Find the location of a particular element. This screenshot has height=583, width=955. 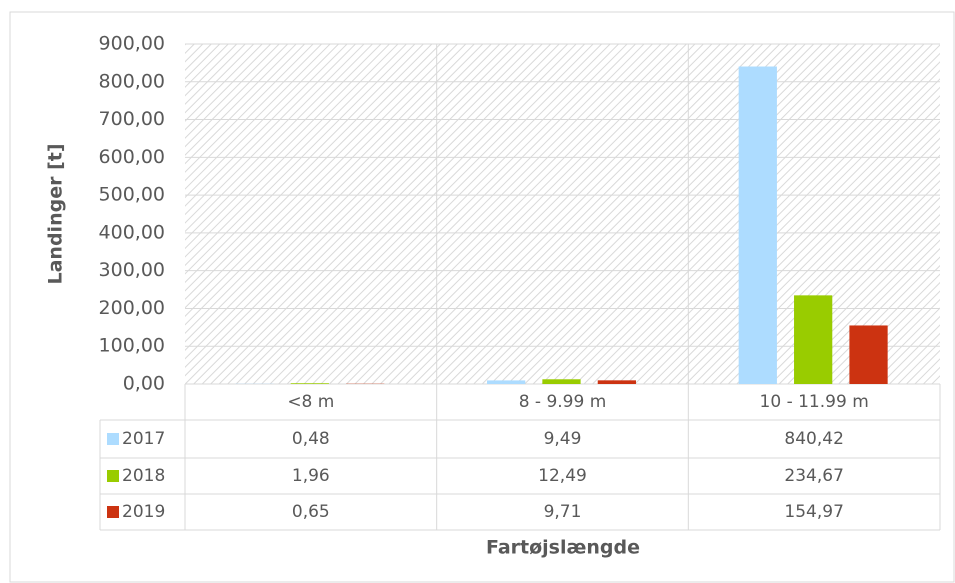

legend-label: 2019 is located at coordinates (143, 512).